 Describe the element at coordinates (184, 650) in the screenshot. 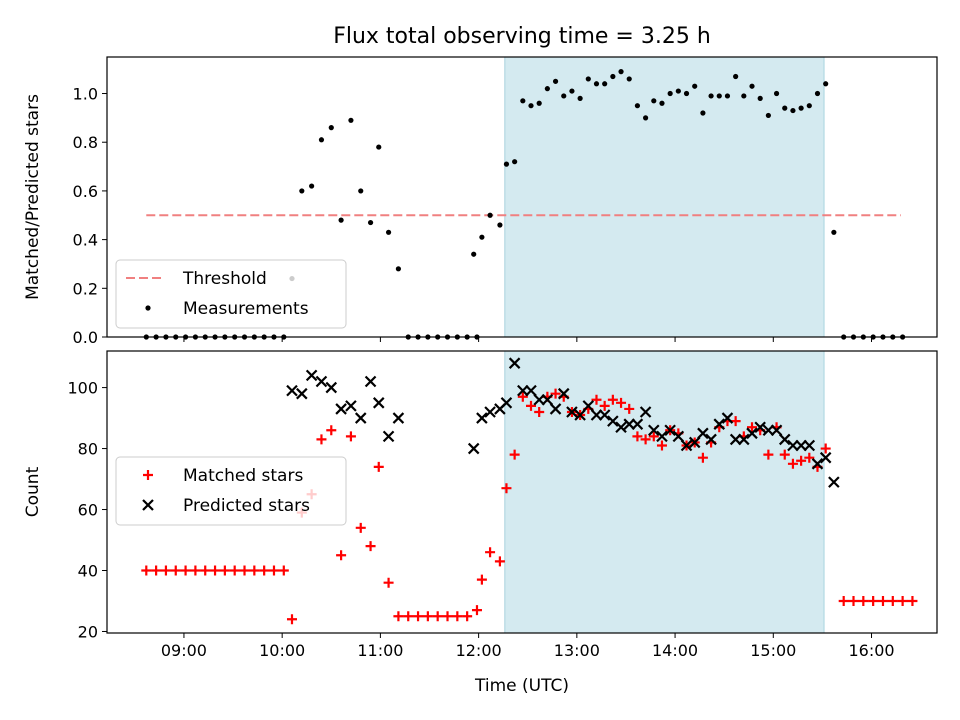

I see `x-tick-label: 09:00` at that location.